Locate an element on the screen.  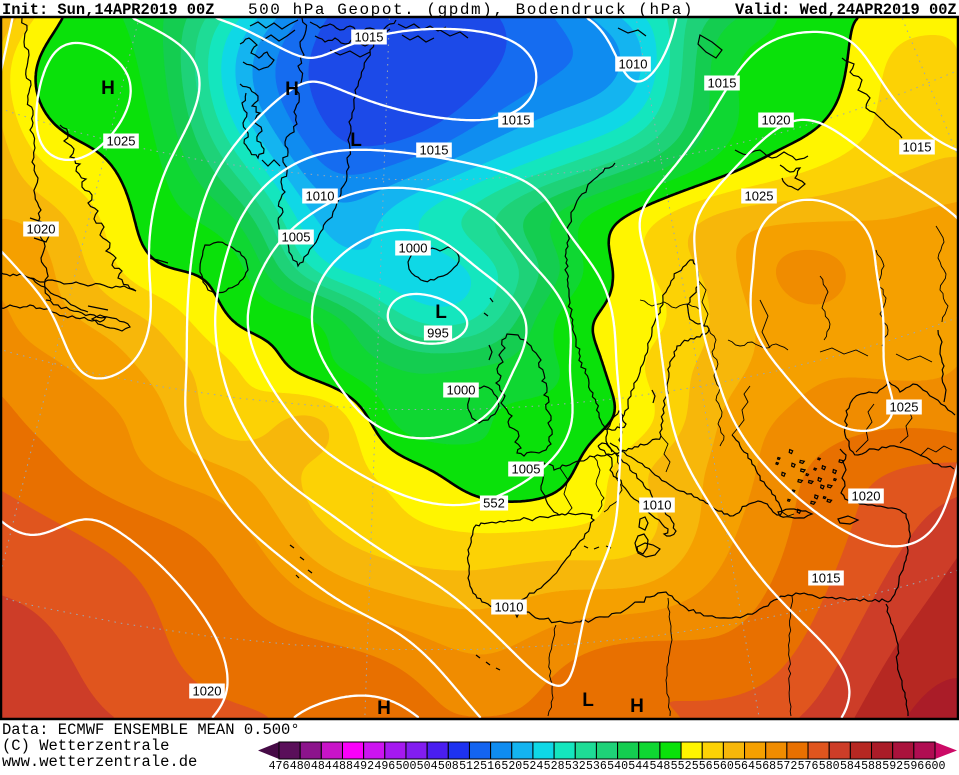
svg-text: 504 is located at coordinates (427, 765).